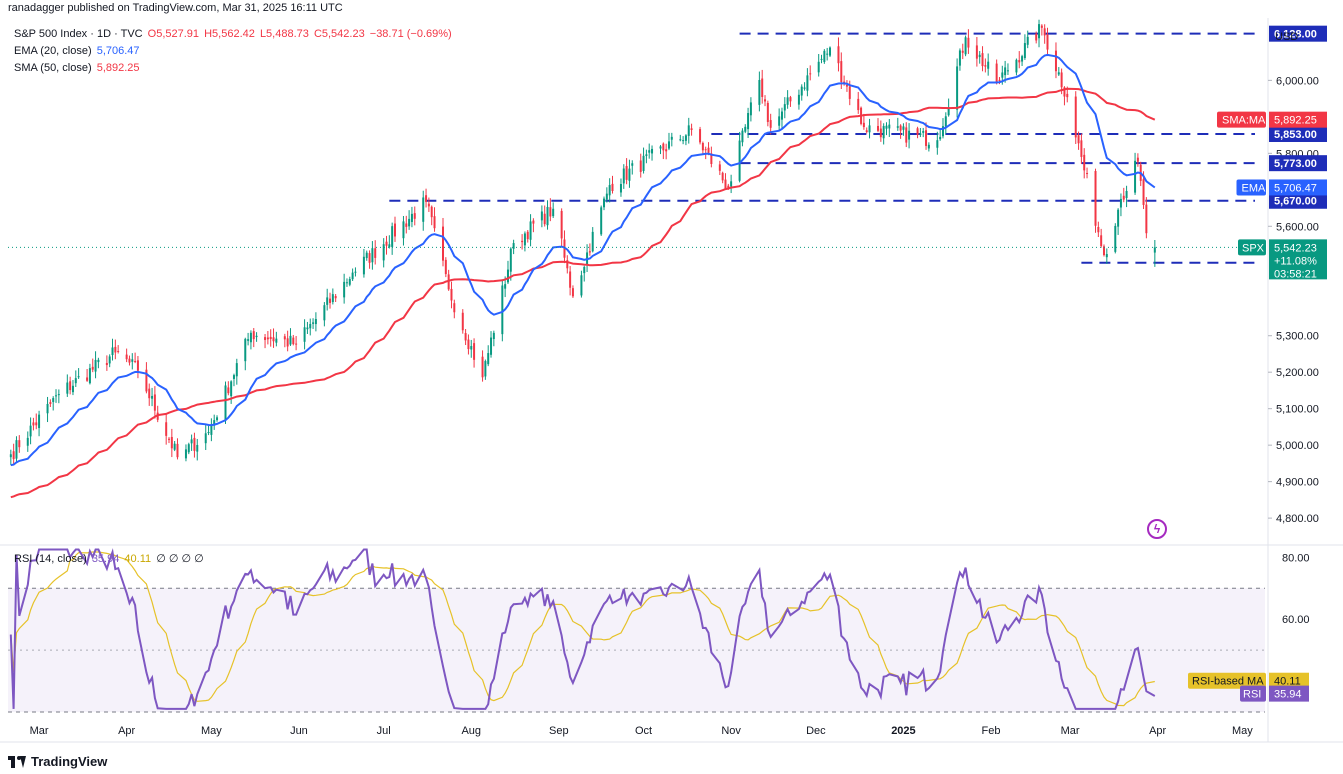  What do you see at coordinates (1287, 37) in the screenshot?
I see `currency-label: USD` at bounding box center [1287, 37].